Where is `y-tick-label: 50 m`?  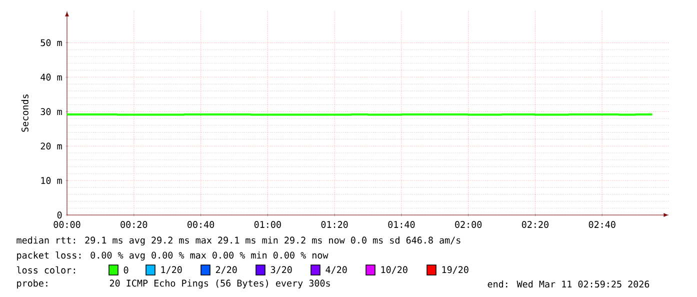 y-tick-label: 50 m is located at coordinates (51, 42).